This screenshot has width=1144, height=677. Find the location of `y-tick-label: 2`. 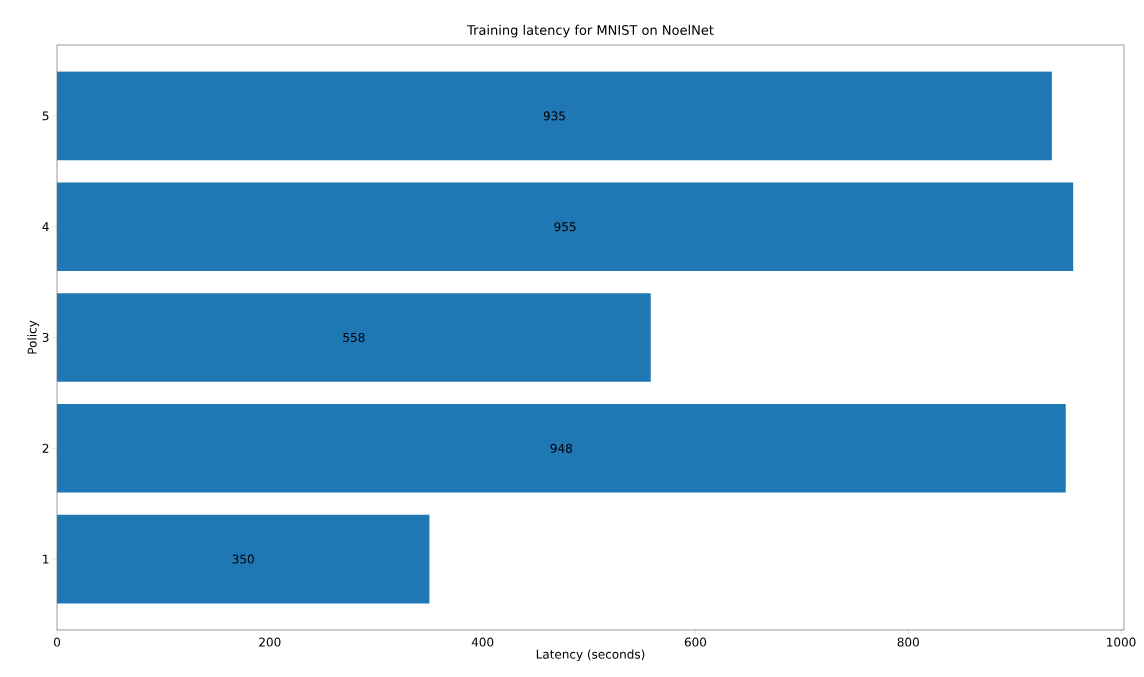

y-tick-label: 2 is located at coordinates (45, 448).